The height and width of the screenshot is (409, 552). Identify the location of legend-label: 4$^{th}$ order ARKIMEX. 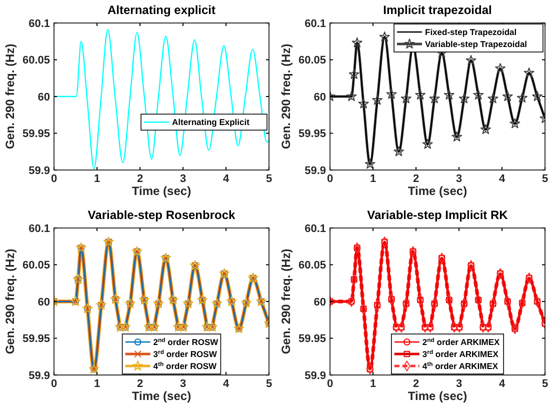
(460, 365).